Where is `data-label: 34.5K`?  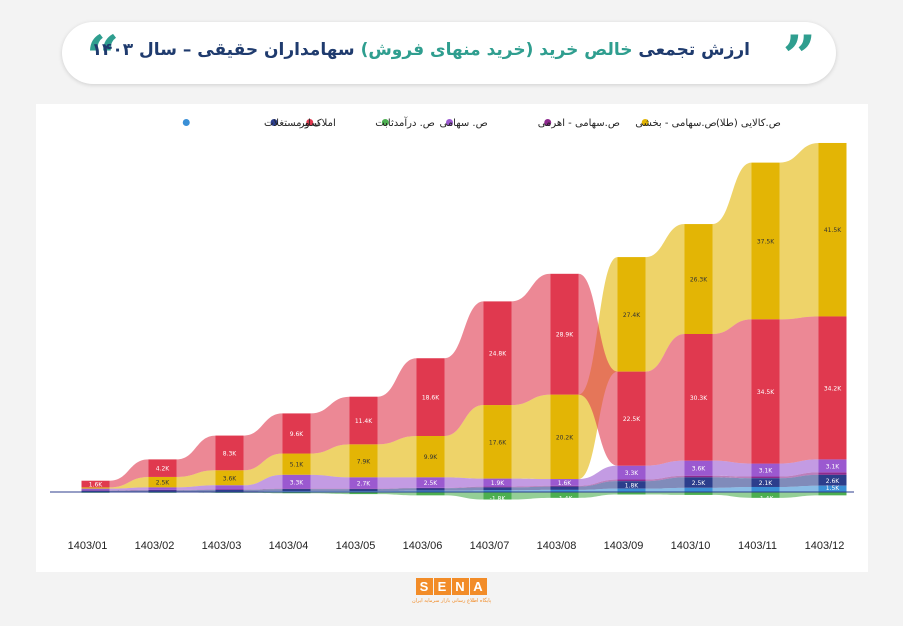 data-label: 34.5K is located at coordinates (766, 392).